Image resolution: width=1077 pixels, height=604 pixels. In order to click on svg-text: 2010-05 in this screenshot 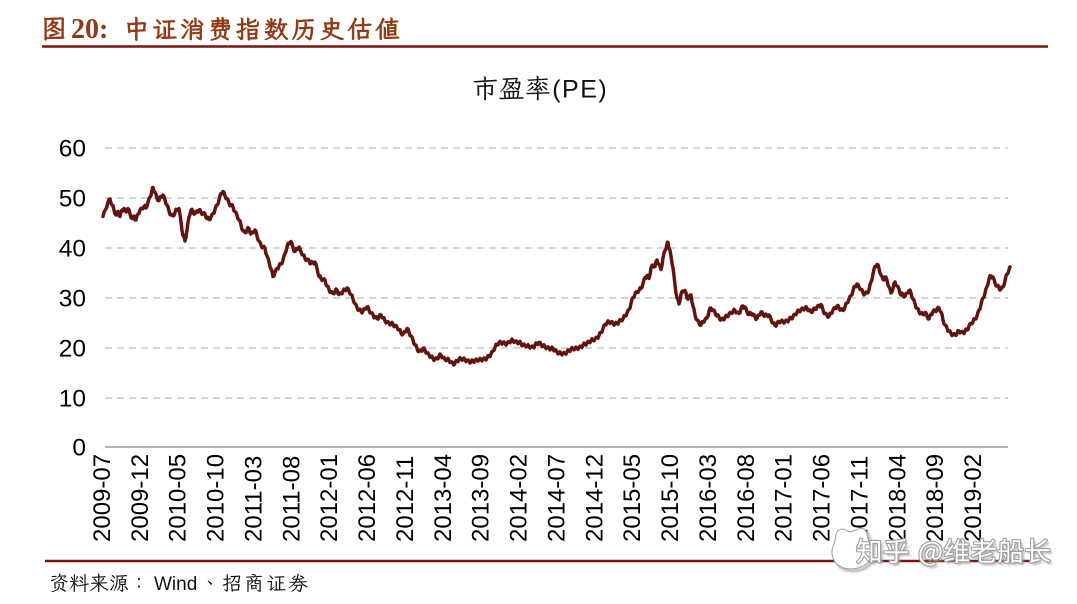, I will do `click(178, 498)`.